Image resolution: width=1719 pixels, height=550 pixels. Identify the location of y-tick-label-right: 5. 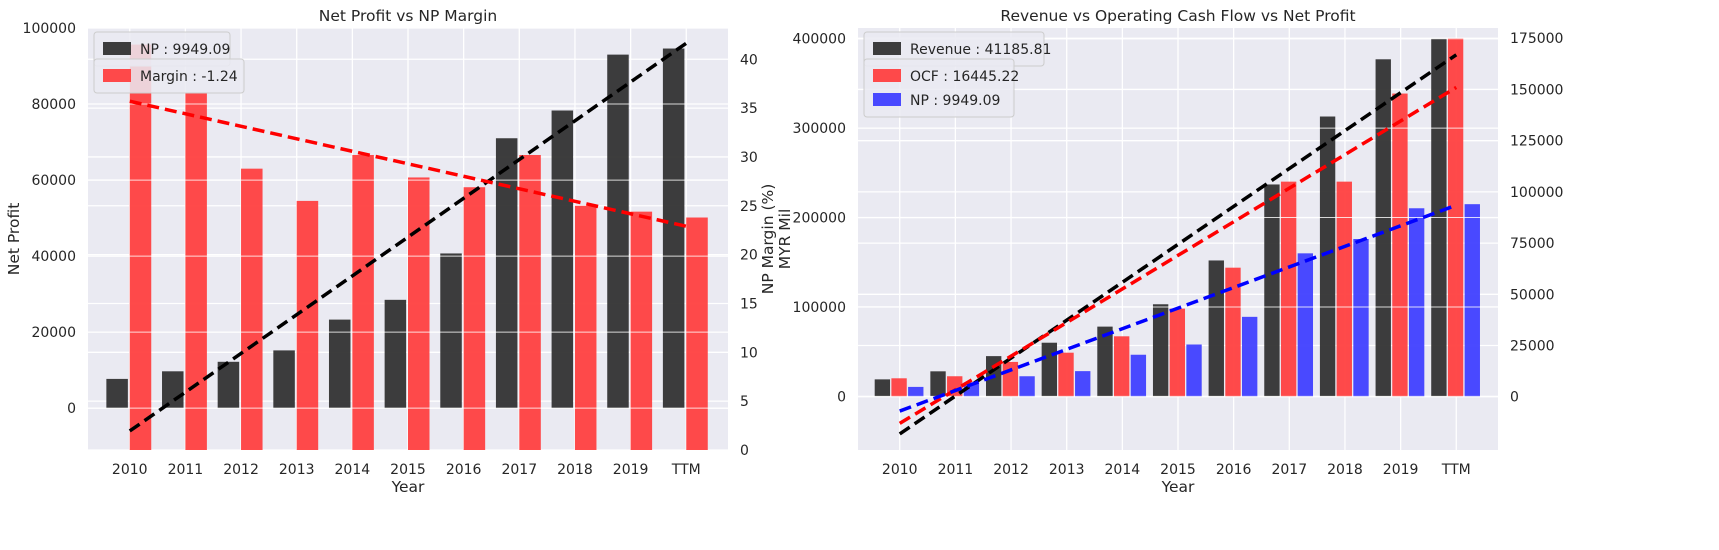
(744, 402).